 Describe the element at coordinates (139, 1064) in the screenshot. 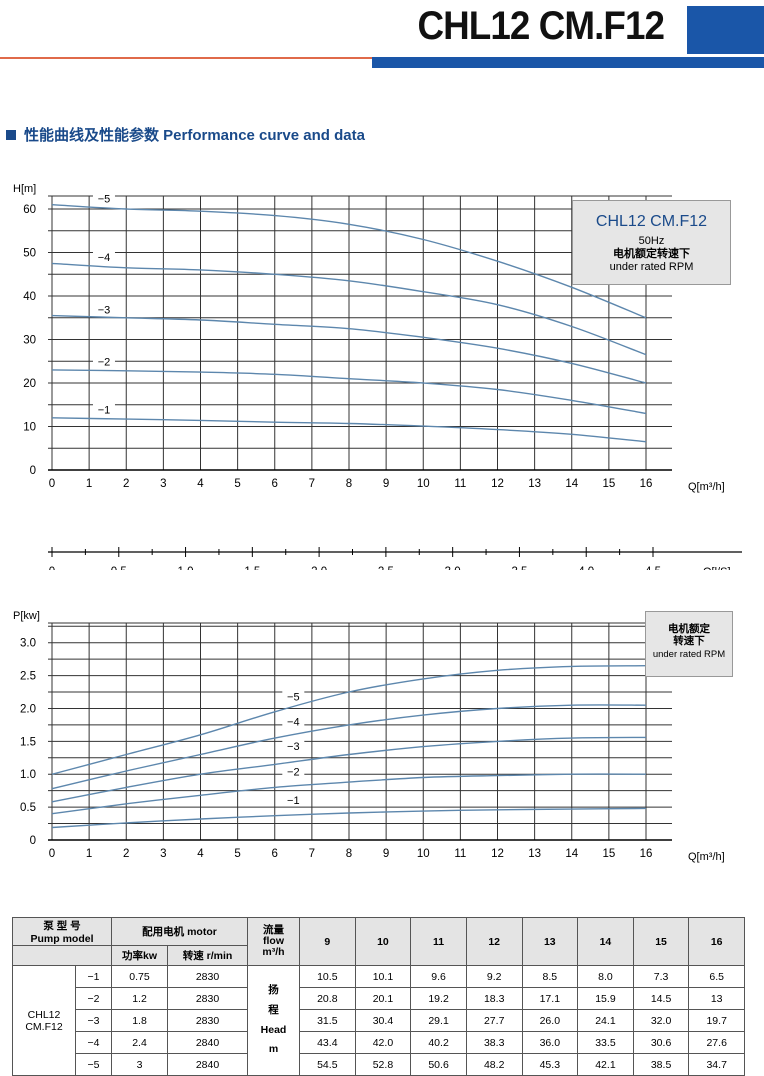

I see `power-cell: 3` at that location.